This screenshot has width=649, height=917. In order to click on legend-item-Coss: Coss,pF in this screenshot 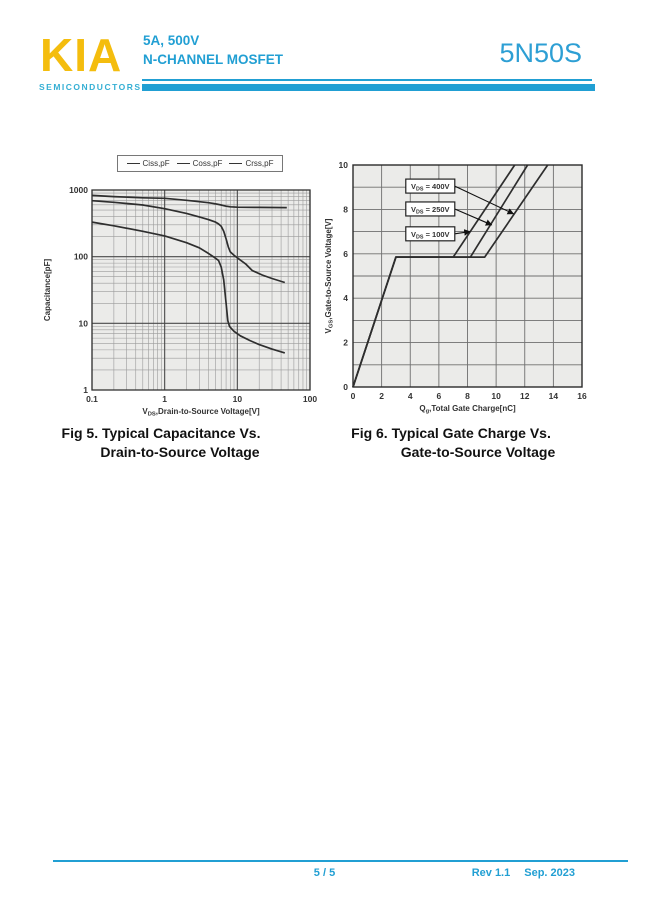, I will do `click(199, 163)`.